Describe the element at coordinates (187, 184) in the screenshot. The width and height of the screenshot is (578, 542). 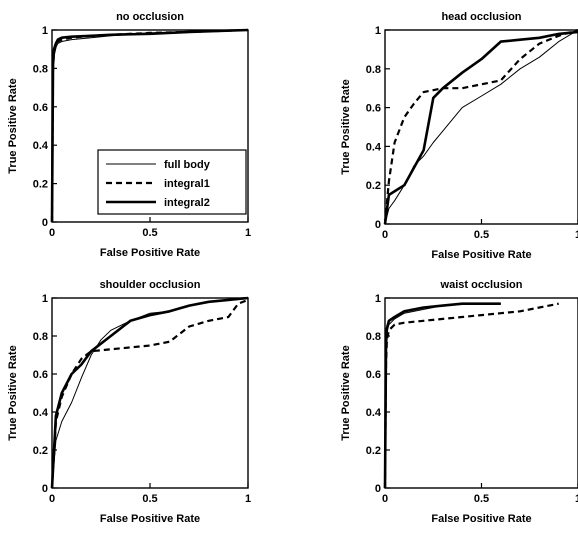
I see `legend-label: integral1` at that location.